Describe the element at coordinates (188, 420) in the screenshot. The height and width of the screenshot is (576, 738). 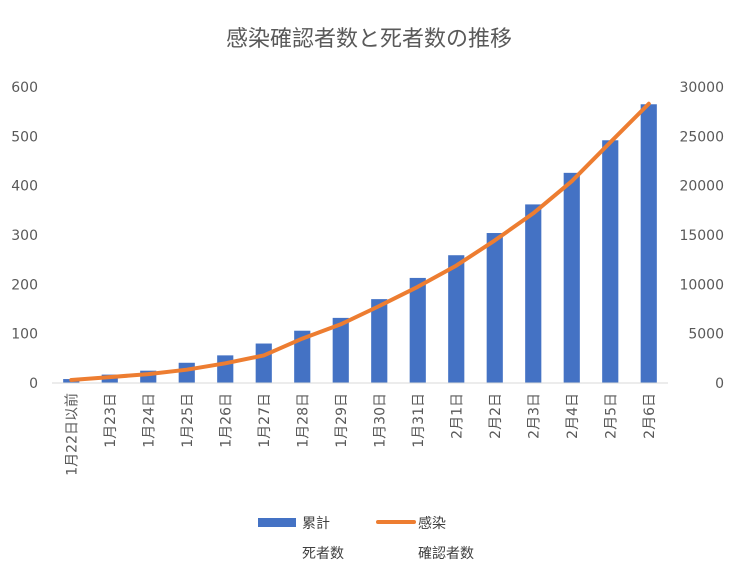
I see `x-tick-label: 1月25日` at that location.